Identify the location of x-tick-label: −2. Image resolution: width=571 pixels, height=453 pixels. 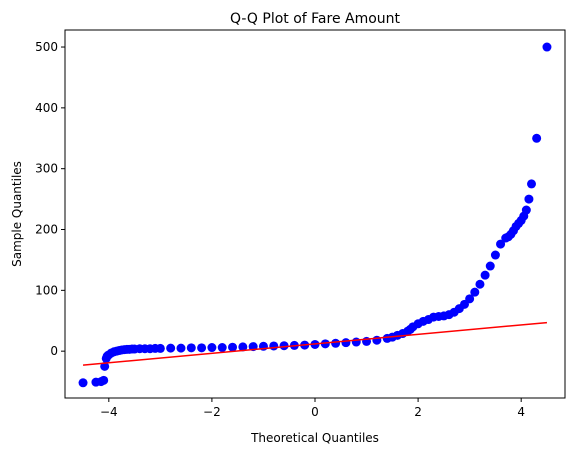
(212, 412).